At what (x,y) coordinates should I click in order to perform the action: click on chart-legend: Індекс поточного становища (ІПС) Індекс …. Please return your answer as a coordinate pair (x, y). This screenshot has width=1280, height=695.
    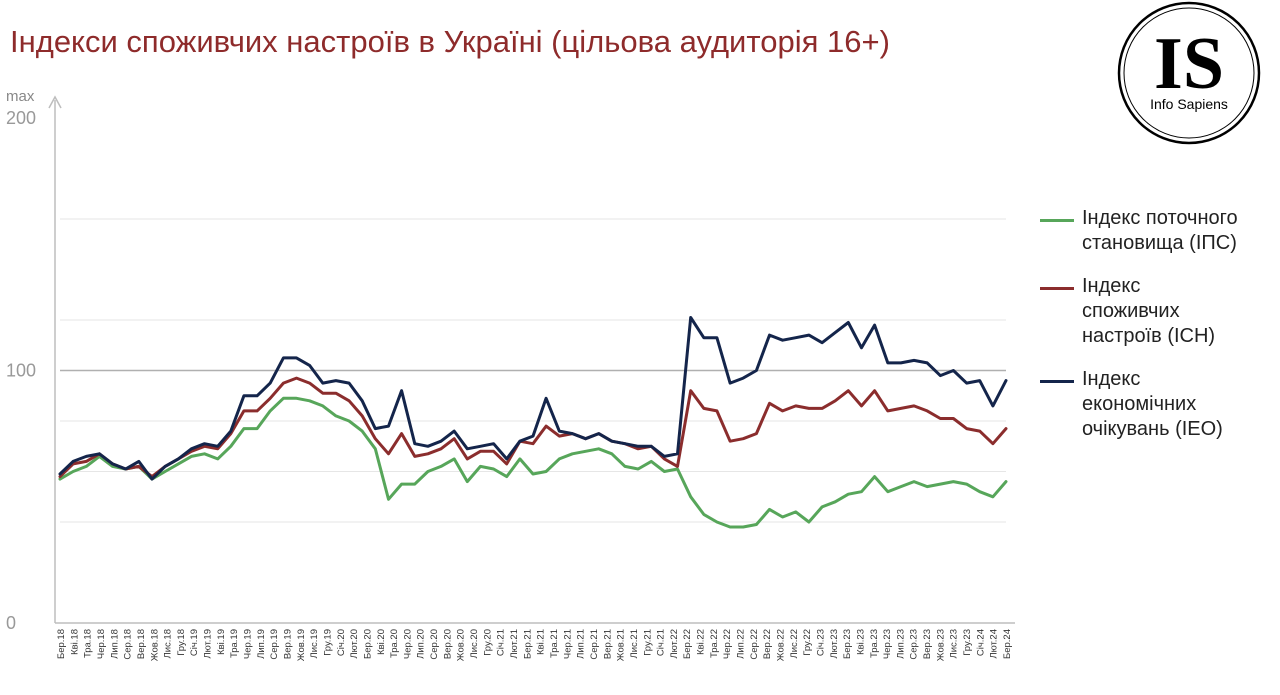
    Looking at the image, I should click on (1157, 333).